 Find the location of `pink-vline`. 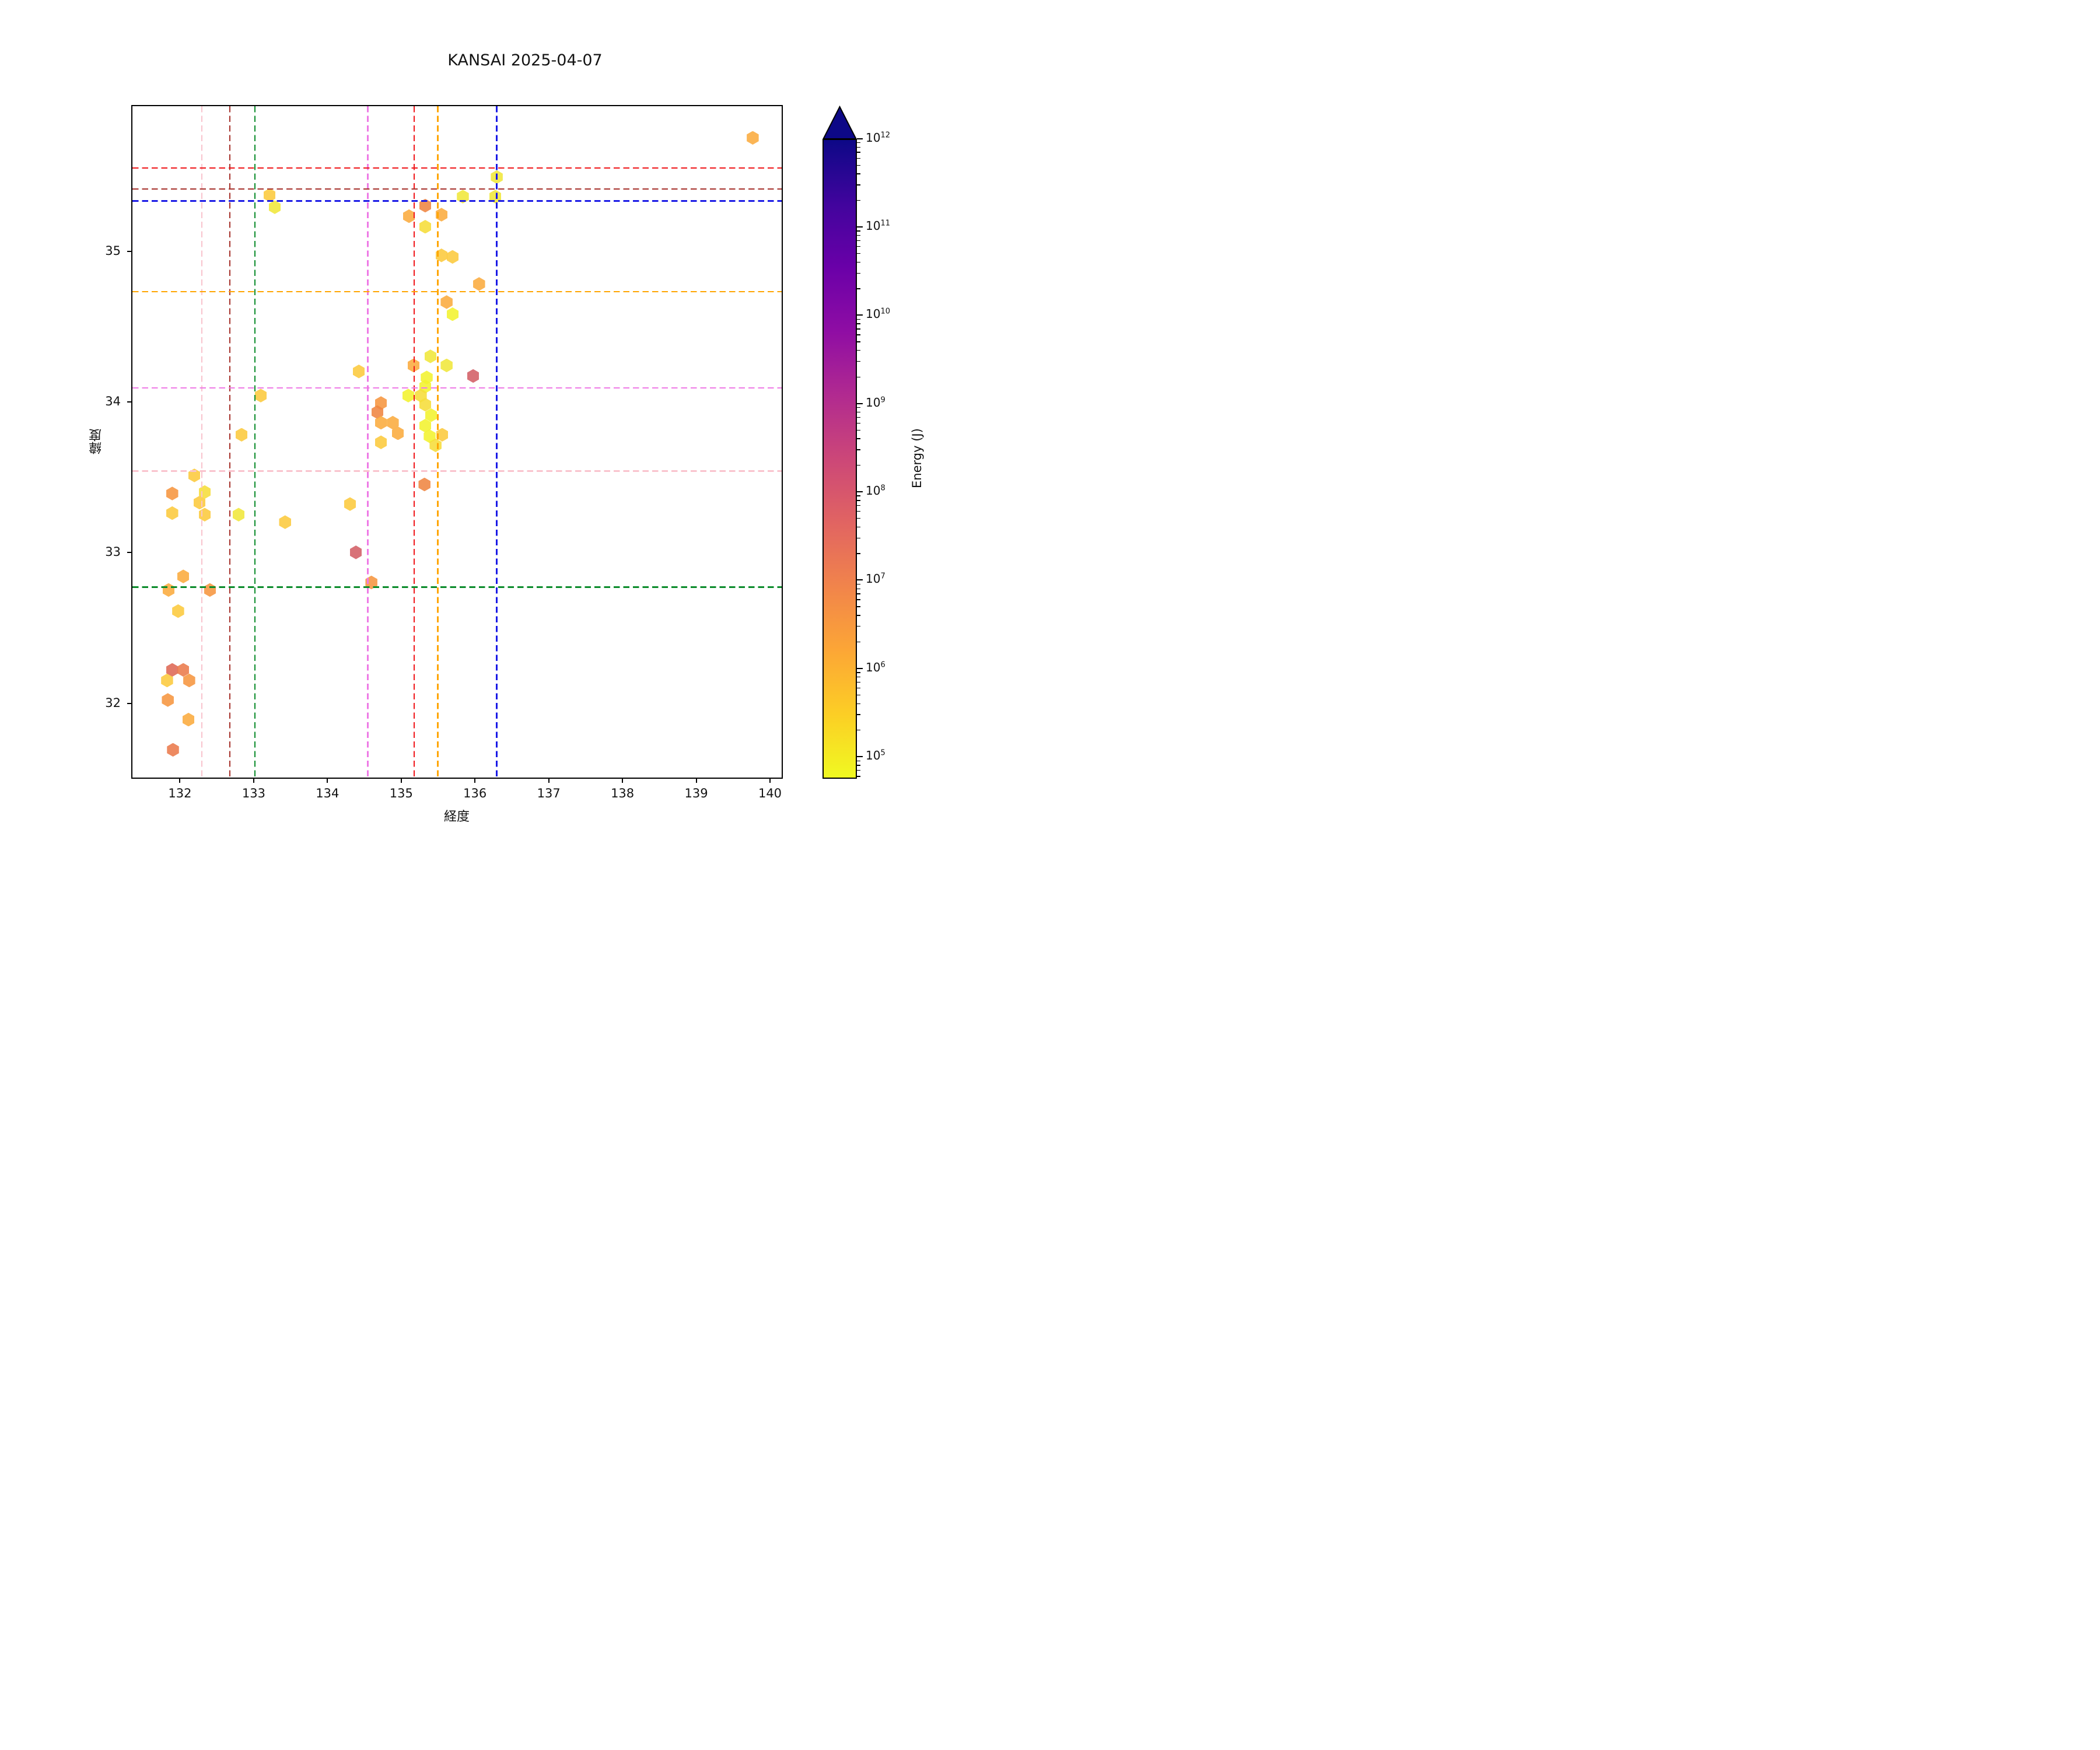

pink-vline is located at coordinates (202, 442).